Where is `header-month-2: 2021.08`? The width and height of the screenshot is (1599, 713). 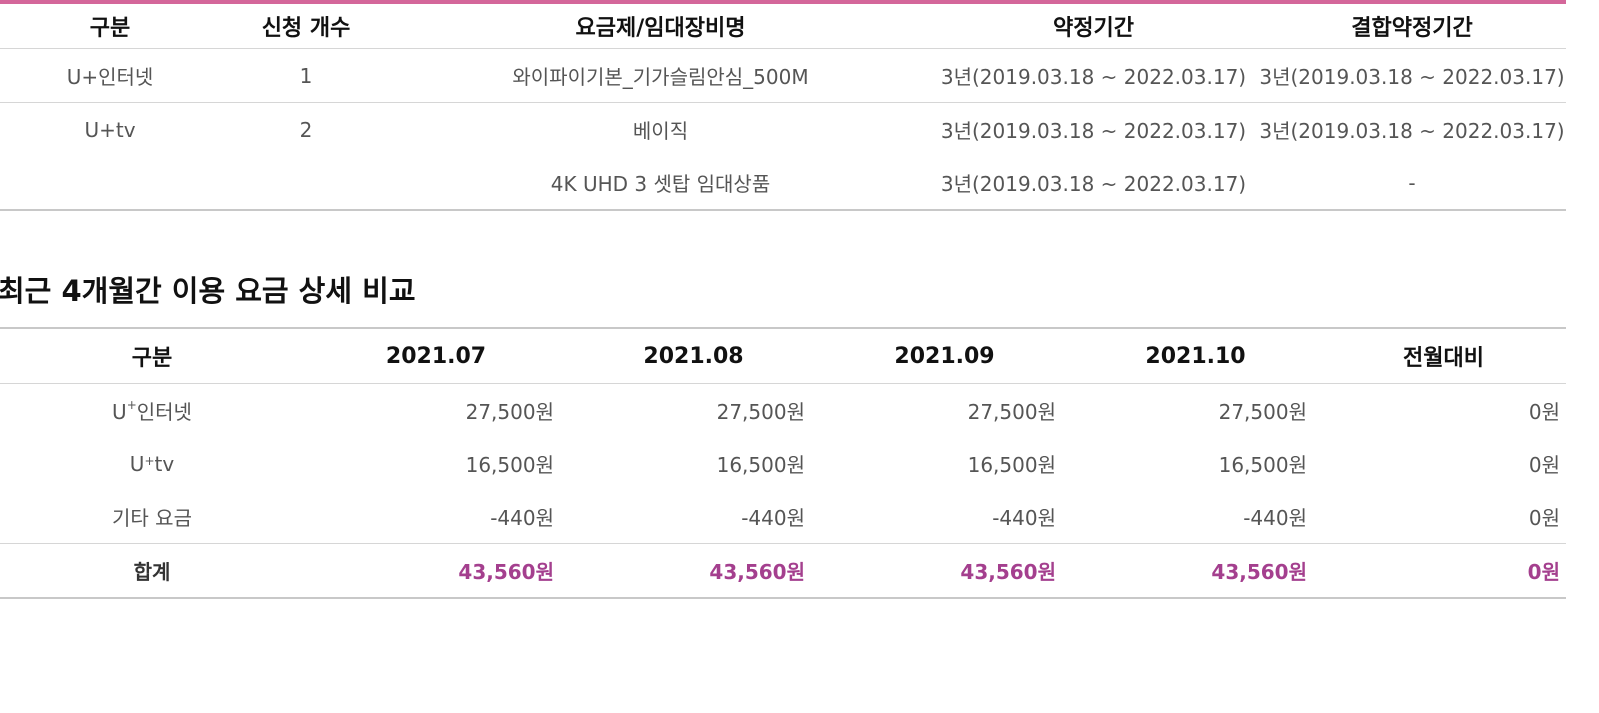
header-month-2: 2021.08 is located at coordinates (693, 356).